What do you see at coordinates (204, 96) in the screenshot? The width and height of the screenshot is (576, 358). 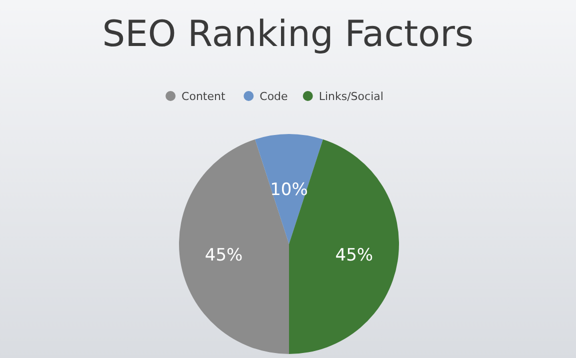 I see `legend-label: Content` at bounding box center [204, 96].